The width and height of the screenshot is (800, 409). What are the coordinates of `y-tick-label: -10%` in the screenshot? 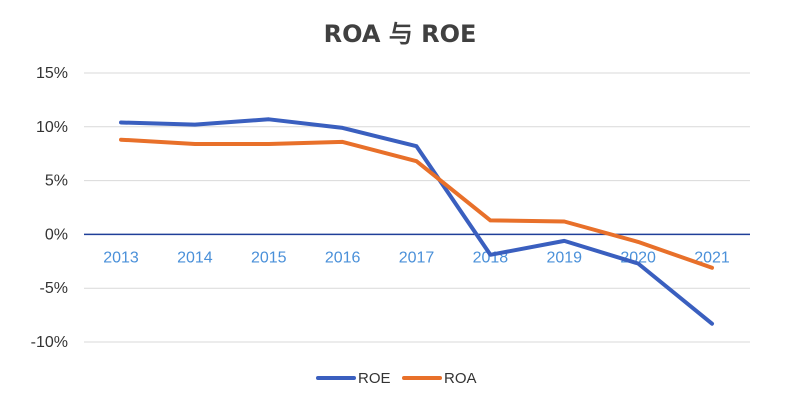 It's located at (49, 342).